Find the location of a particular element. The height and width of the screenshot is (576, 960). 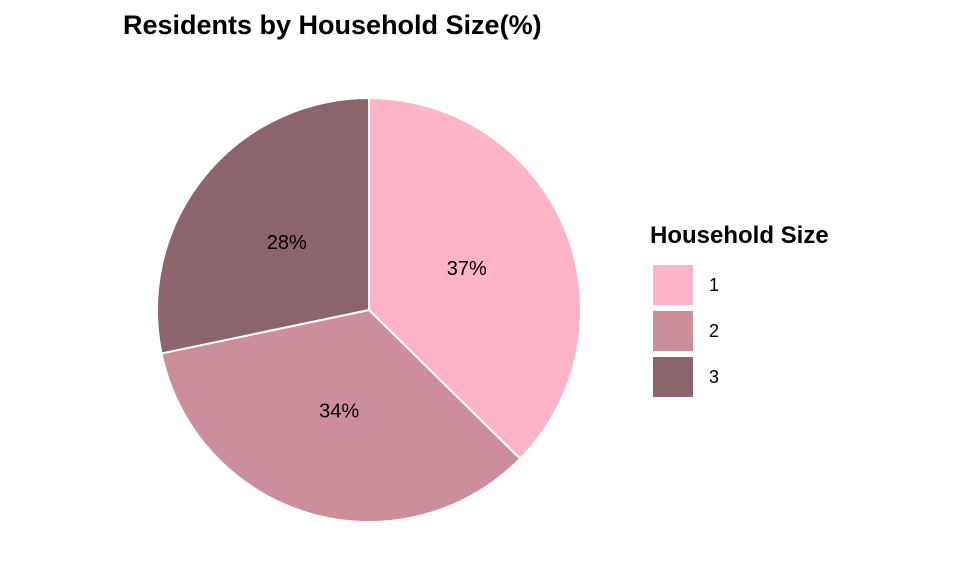

legend-label-3: 3 is located at coordinates (714, 376).